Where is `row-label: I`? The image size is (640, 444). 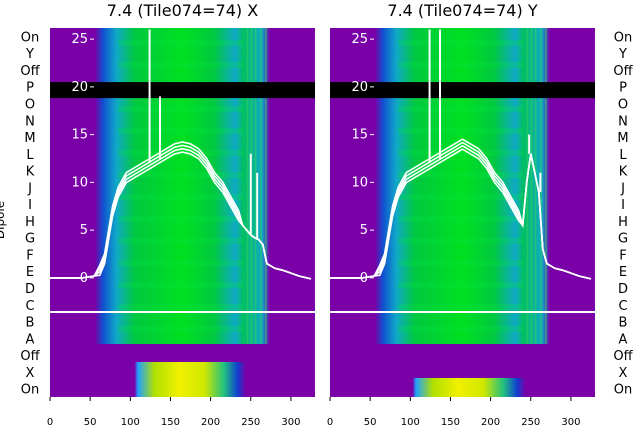
row-label: I is located at coordinates (30, 205).